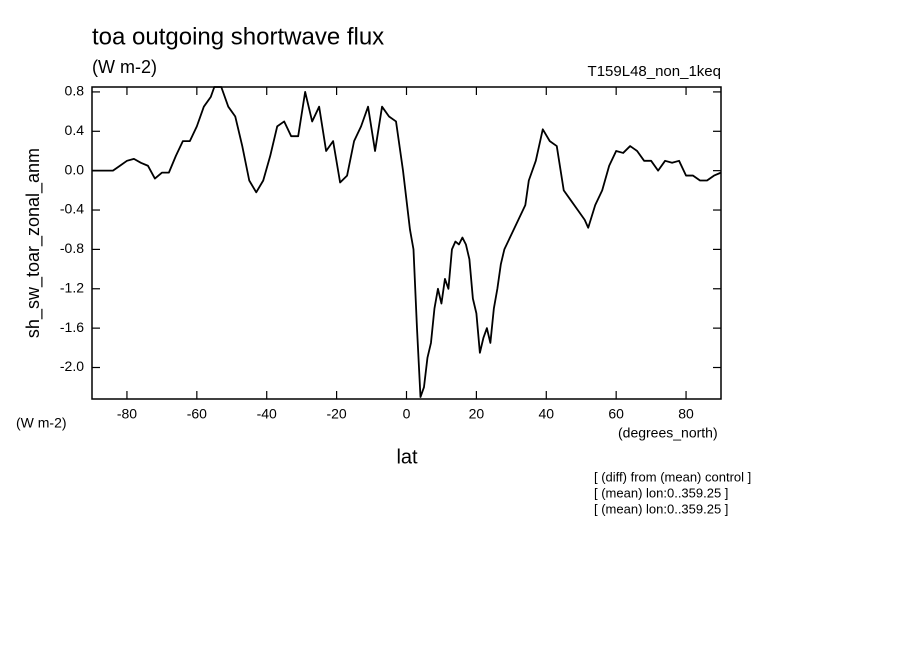 The image size is (904, 654). I want to click on y-tick-label: -1.2, so click(72, 287).